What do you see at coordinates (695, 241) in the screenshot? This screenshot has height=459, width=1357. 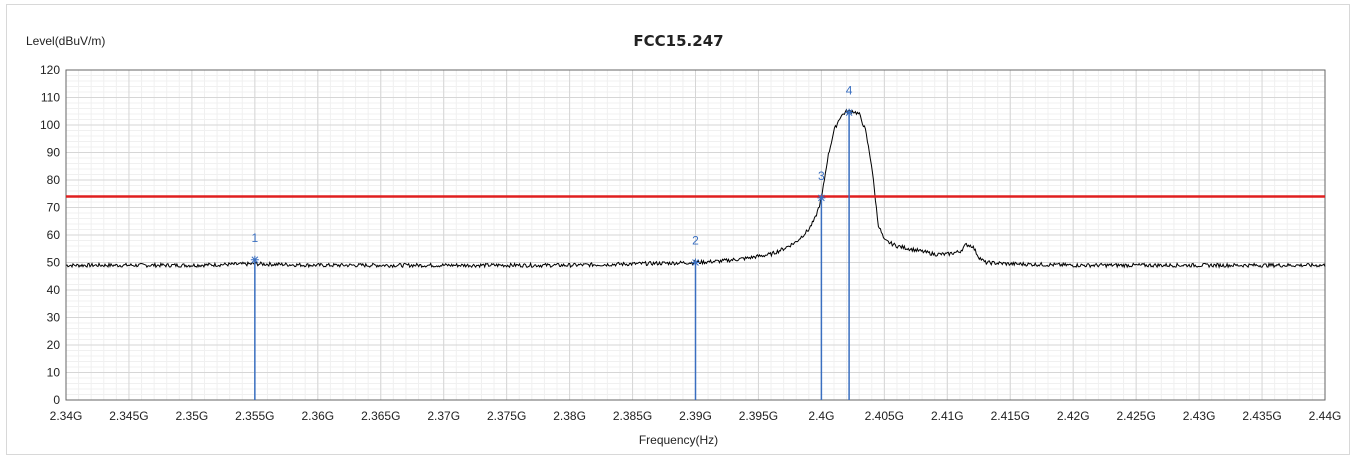 I see `marker-label: 2` at bounding box center [695, 241].